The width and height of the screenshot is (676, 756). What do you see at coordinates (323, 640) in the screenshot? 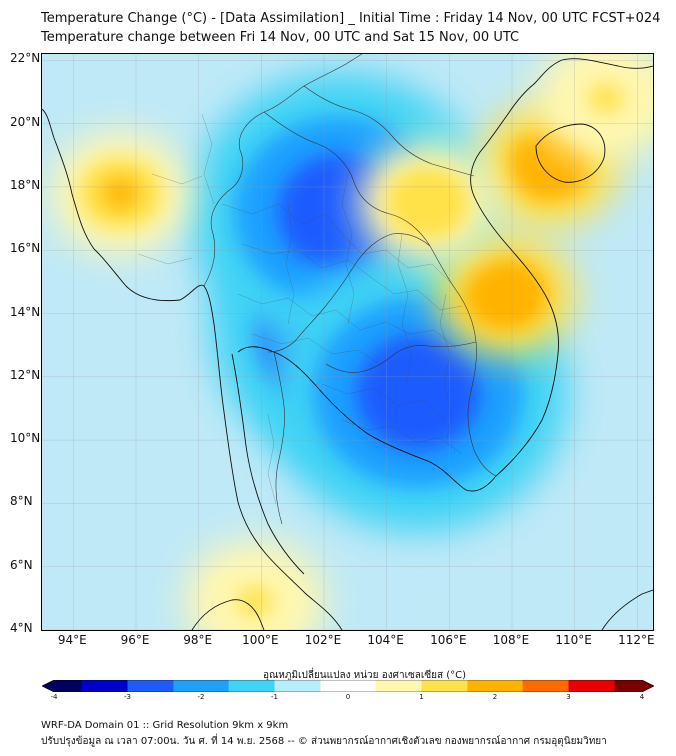
I see `longitude-tick-label: 102°E` at bounding box center [323, 640].